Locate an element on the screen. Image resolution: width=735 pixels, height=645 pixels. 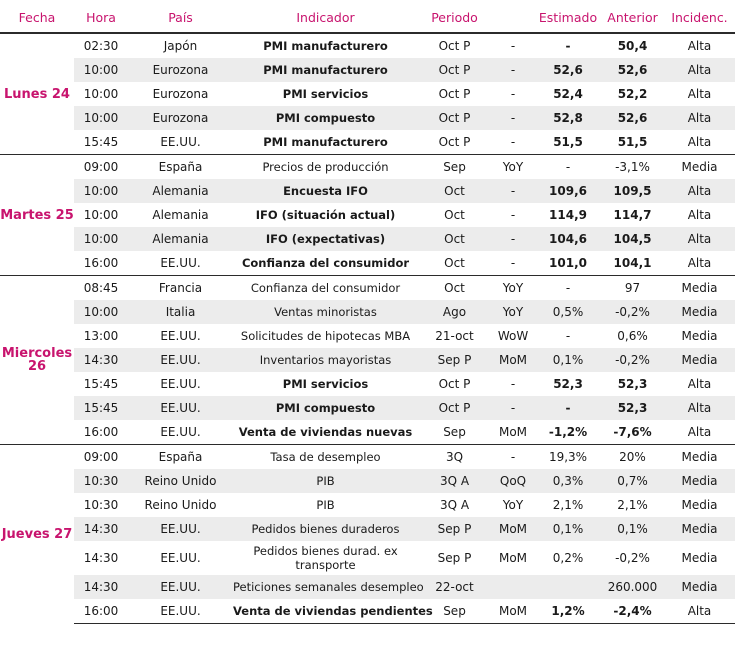
previous-cell: 104,1 is located at coordinates (632, 262).